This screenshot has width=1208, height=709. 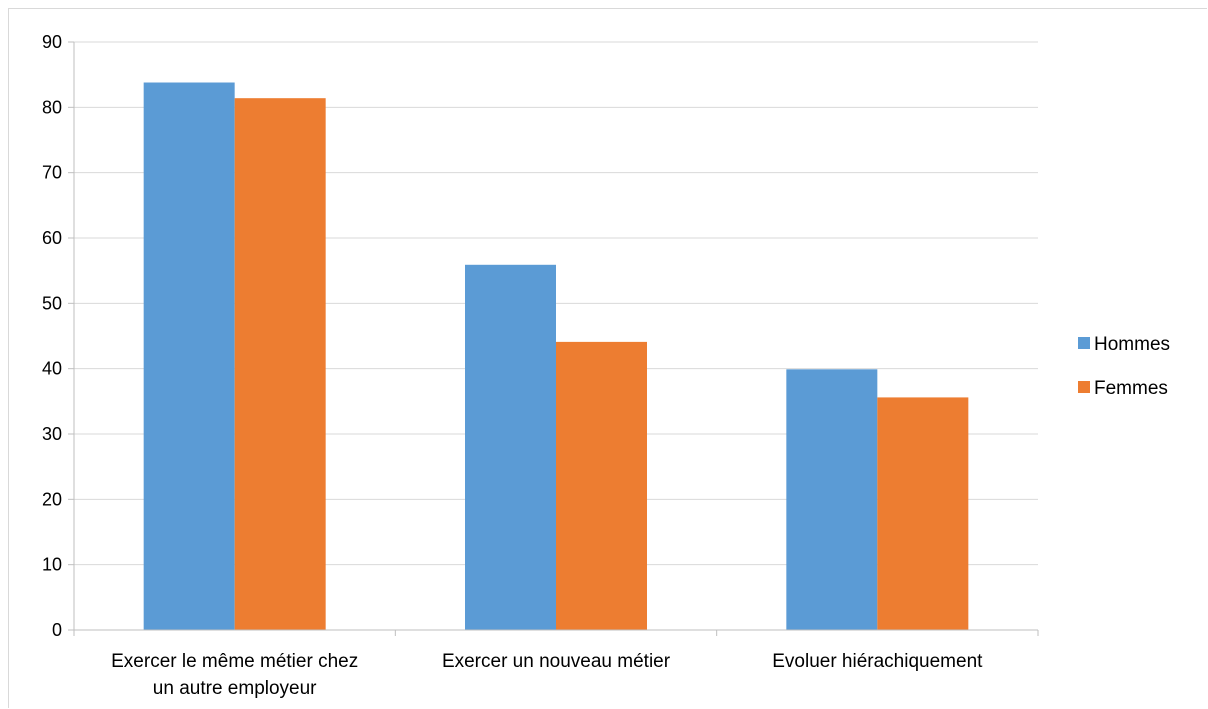 What do you see at coordinates (1131, 388) in the screenshot?
I see `legend-label-femmes: Femmes` at bounding box center [1131, 388].